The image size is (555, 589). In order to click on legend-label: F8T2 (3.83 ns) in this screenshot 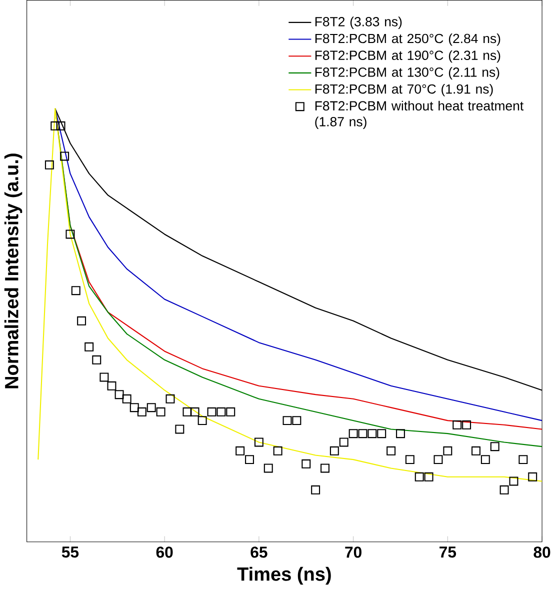, I will do `click(358, 22)`.